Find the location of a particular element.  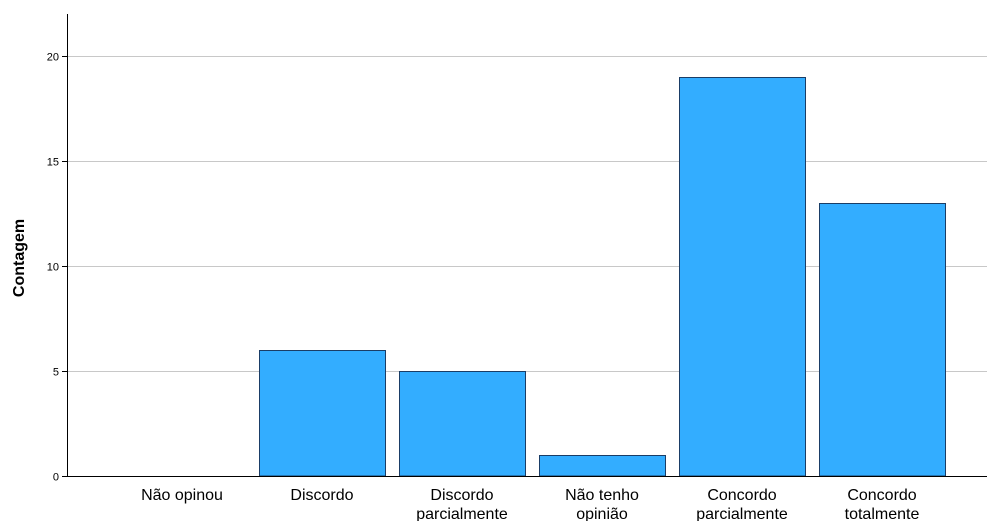

y-tick-label: 10 is located at coordinates (53, 268).